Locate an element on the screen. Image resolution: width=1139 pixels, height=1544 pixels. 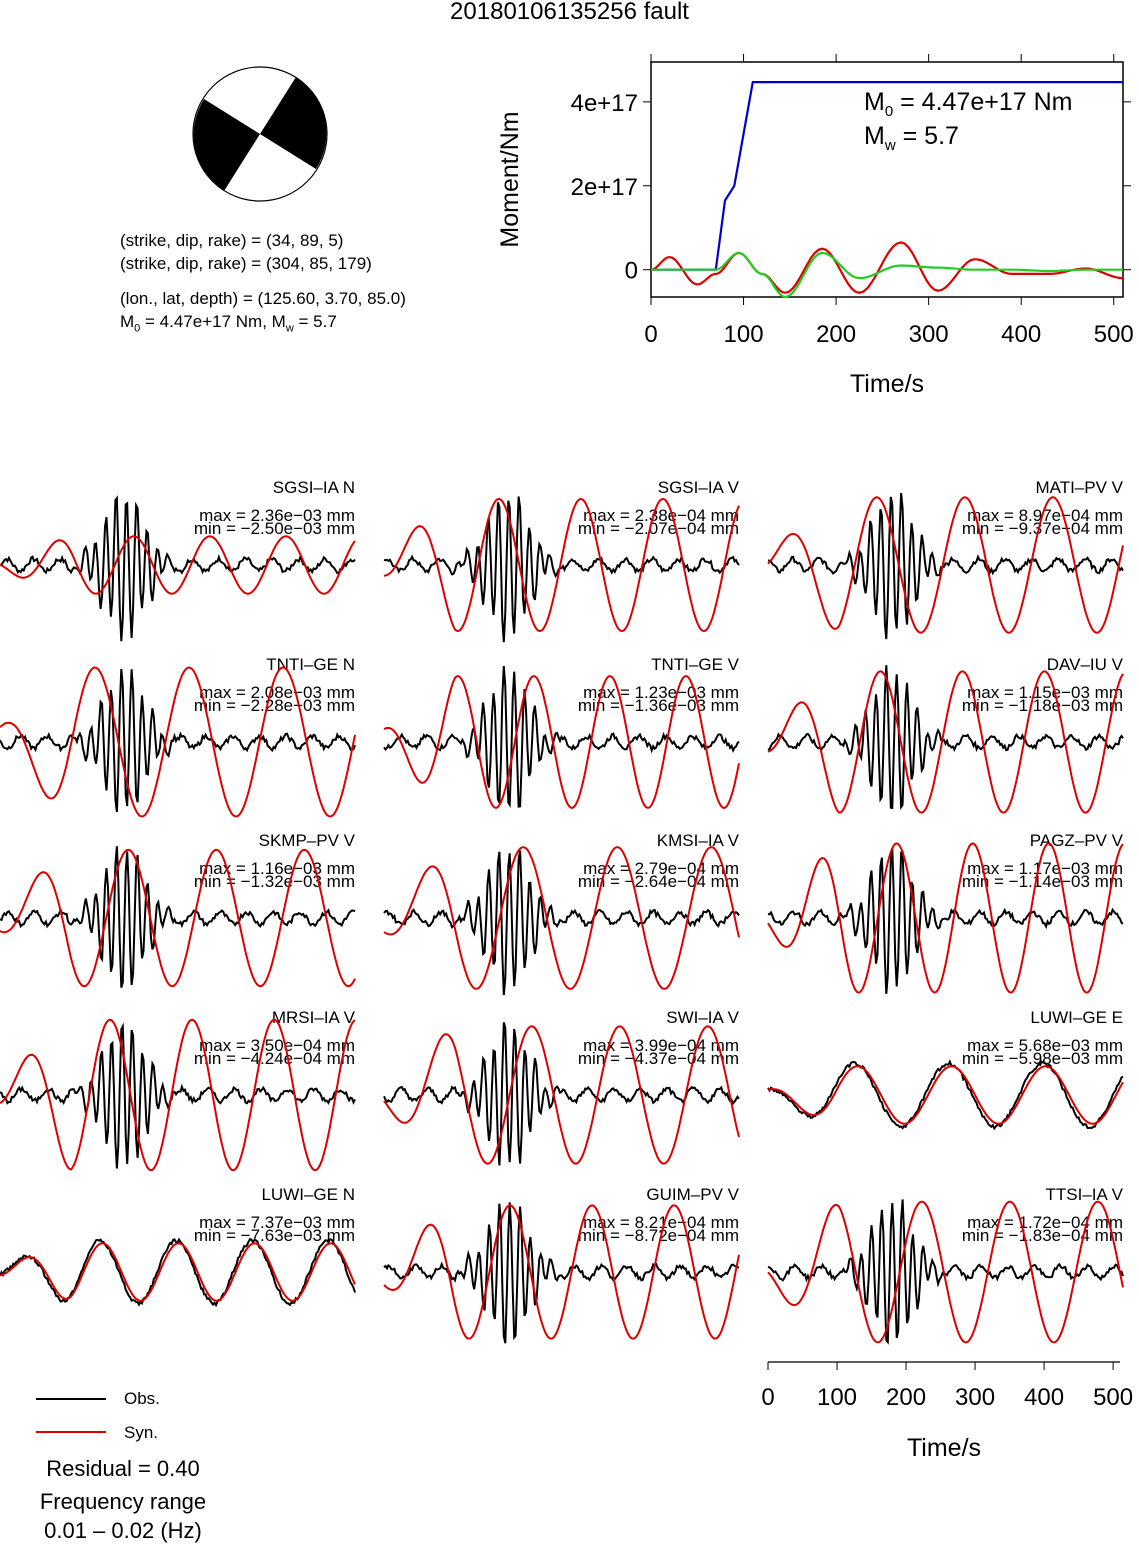
station-min-label: min = −9.37e−04 mm is located at coordinates (1042, 528).